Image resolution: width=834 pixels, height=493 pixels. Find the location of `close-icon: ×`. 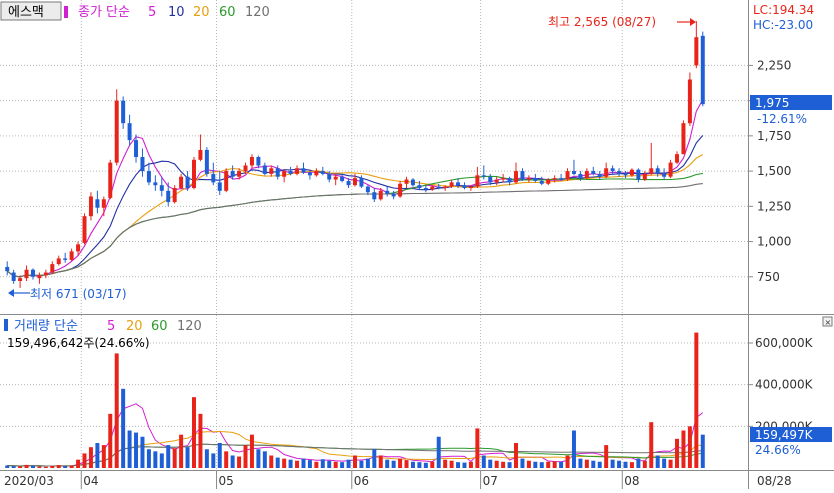

close-icon: × is located at coordinates (828, 322).